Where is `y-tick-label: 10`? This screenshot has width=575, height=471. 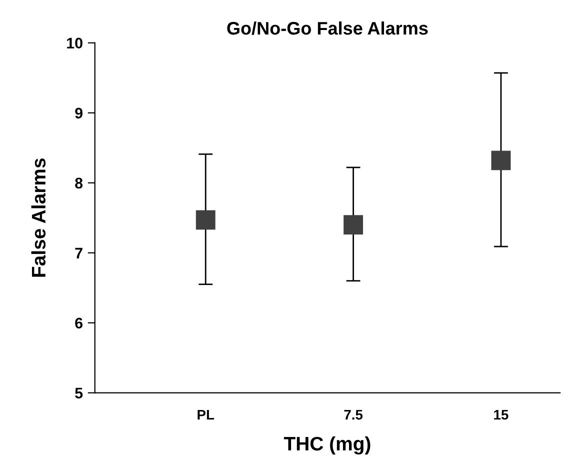
y-tick-label: 10 is located at coordinates (74, 43).